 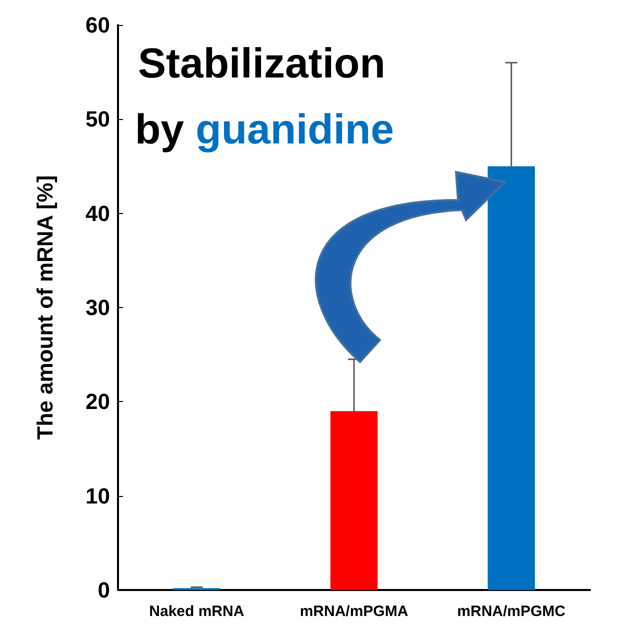 What do you see at coordinates (511, 611) in the screenshot?
I see `x-tick-label: mRNA/mPGMC` at bounding box center [511, 611].